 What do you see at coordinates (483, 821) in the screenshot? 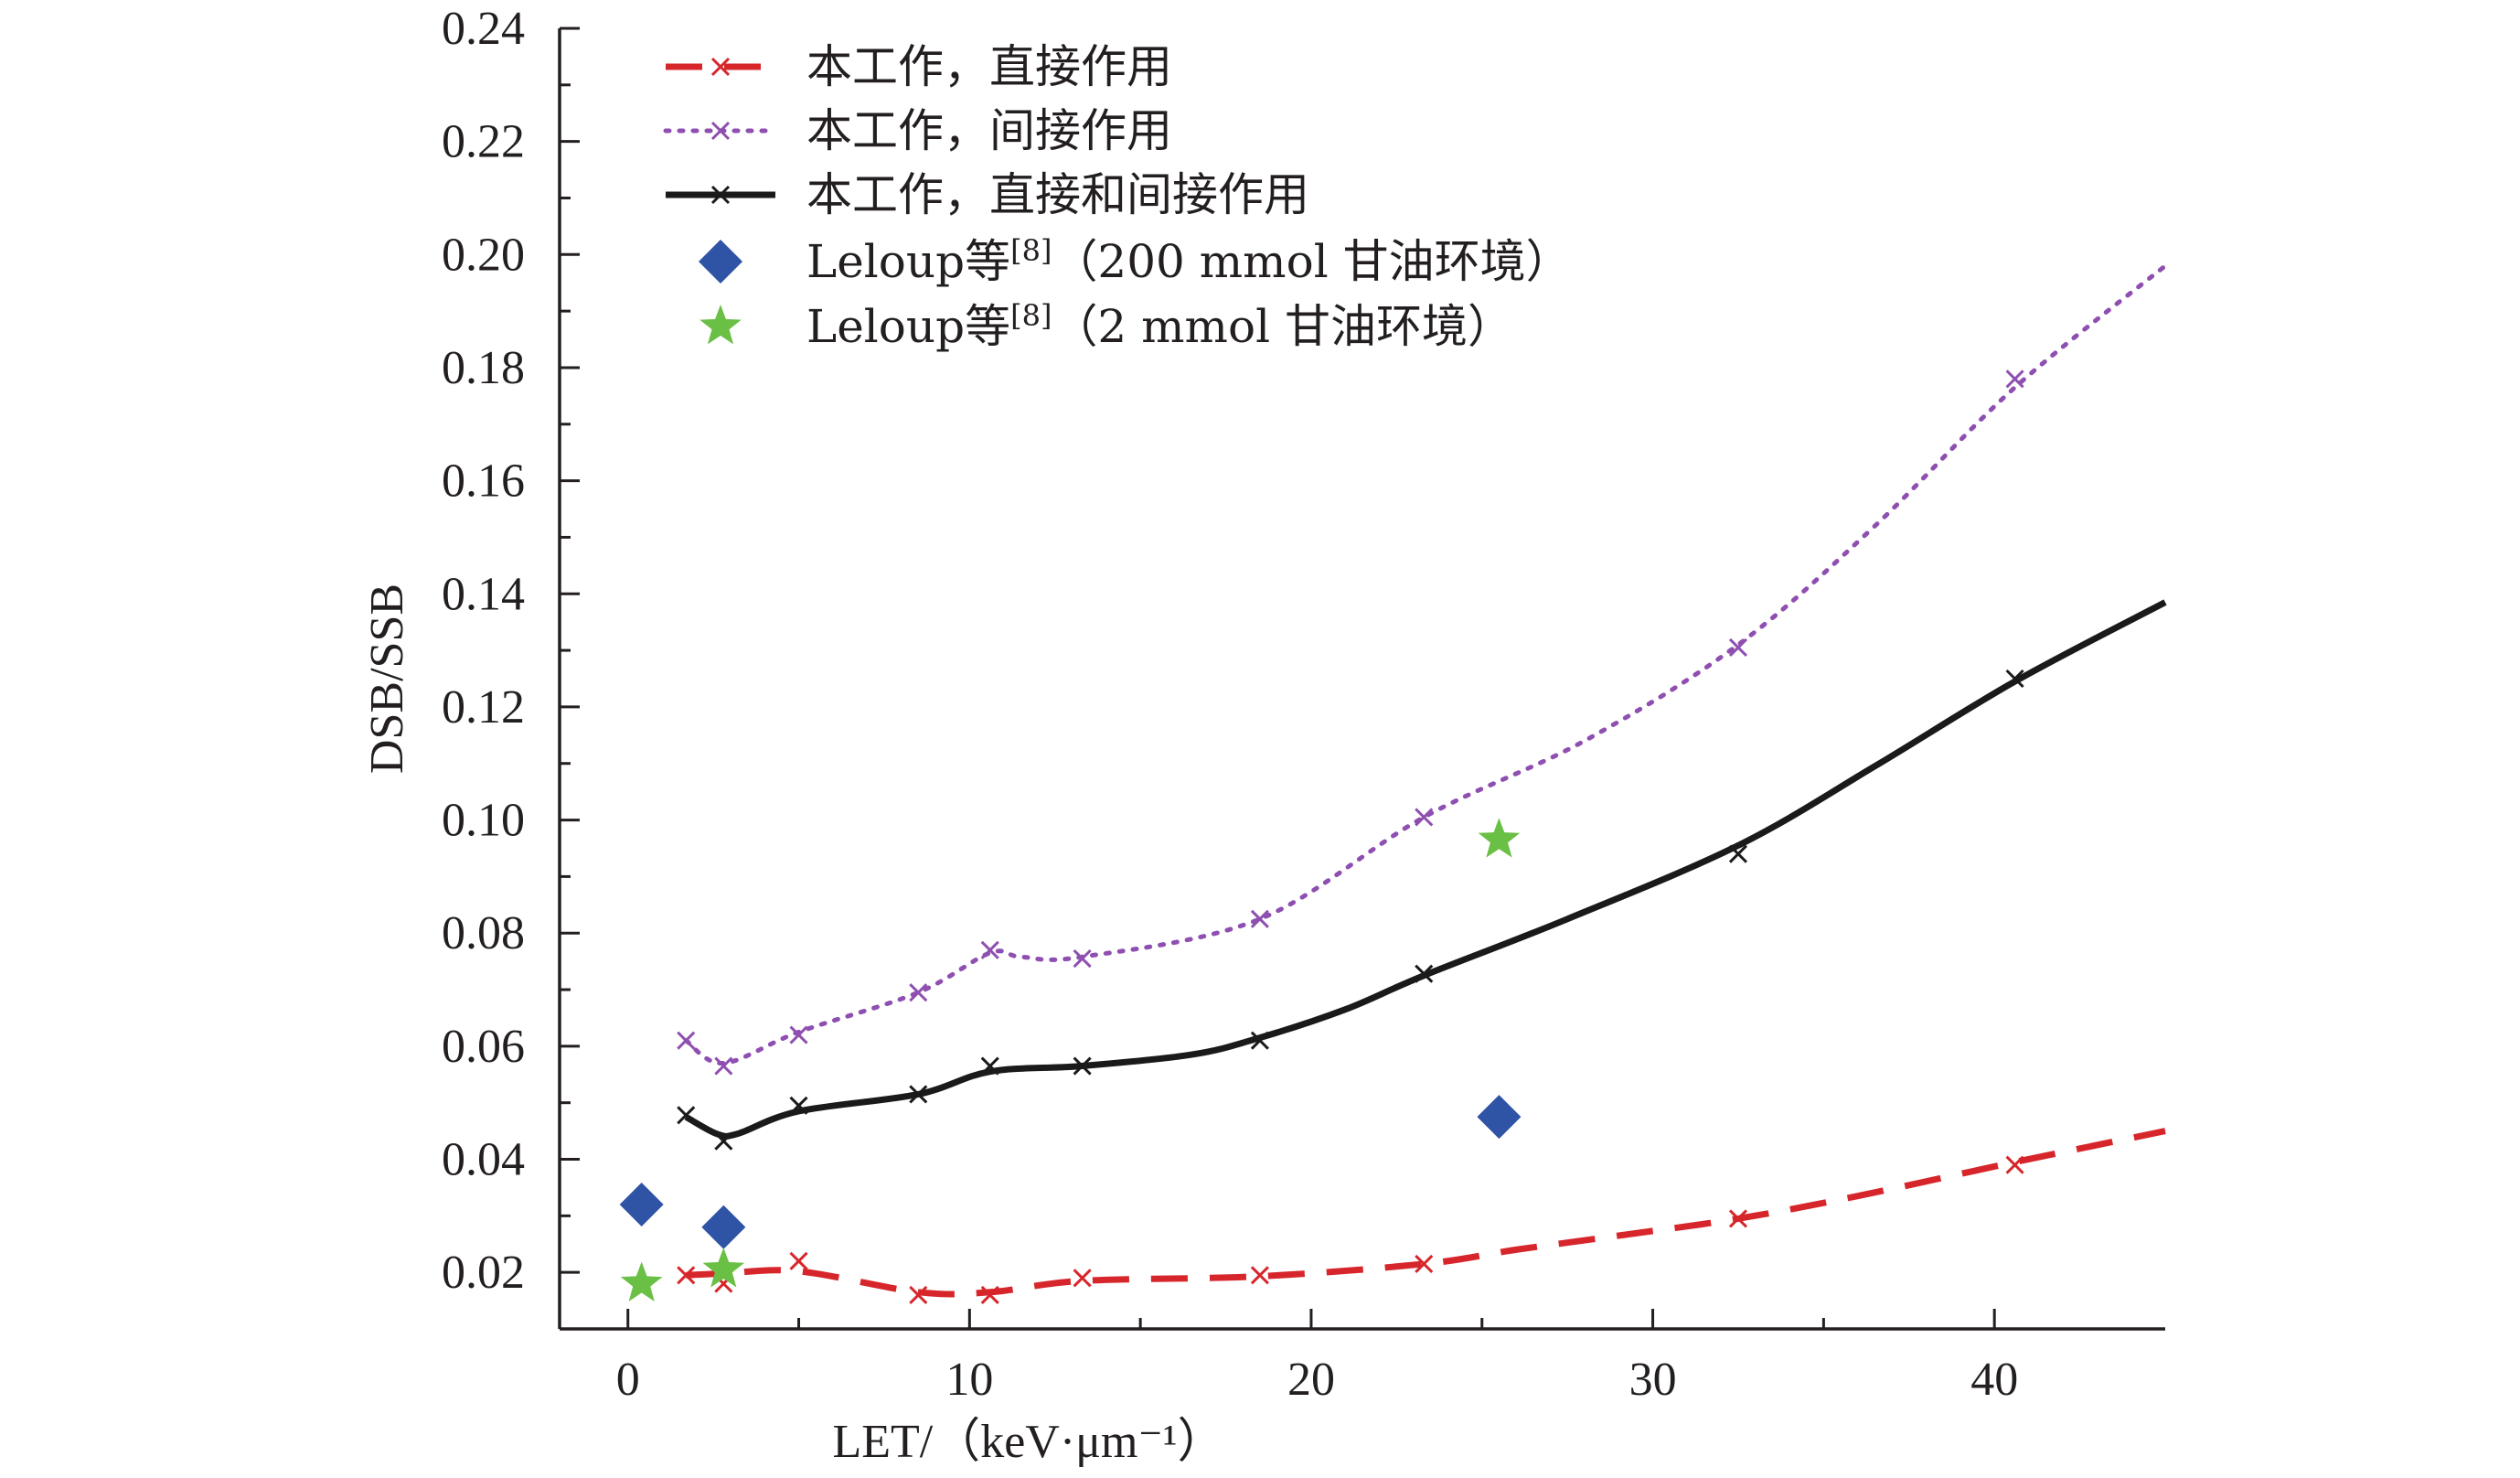
I see `y-tick-label: 0.10` at bounding box center [483, 821].